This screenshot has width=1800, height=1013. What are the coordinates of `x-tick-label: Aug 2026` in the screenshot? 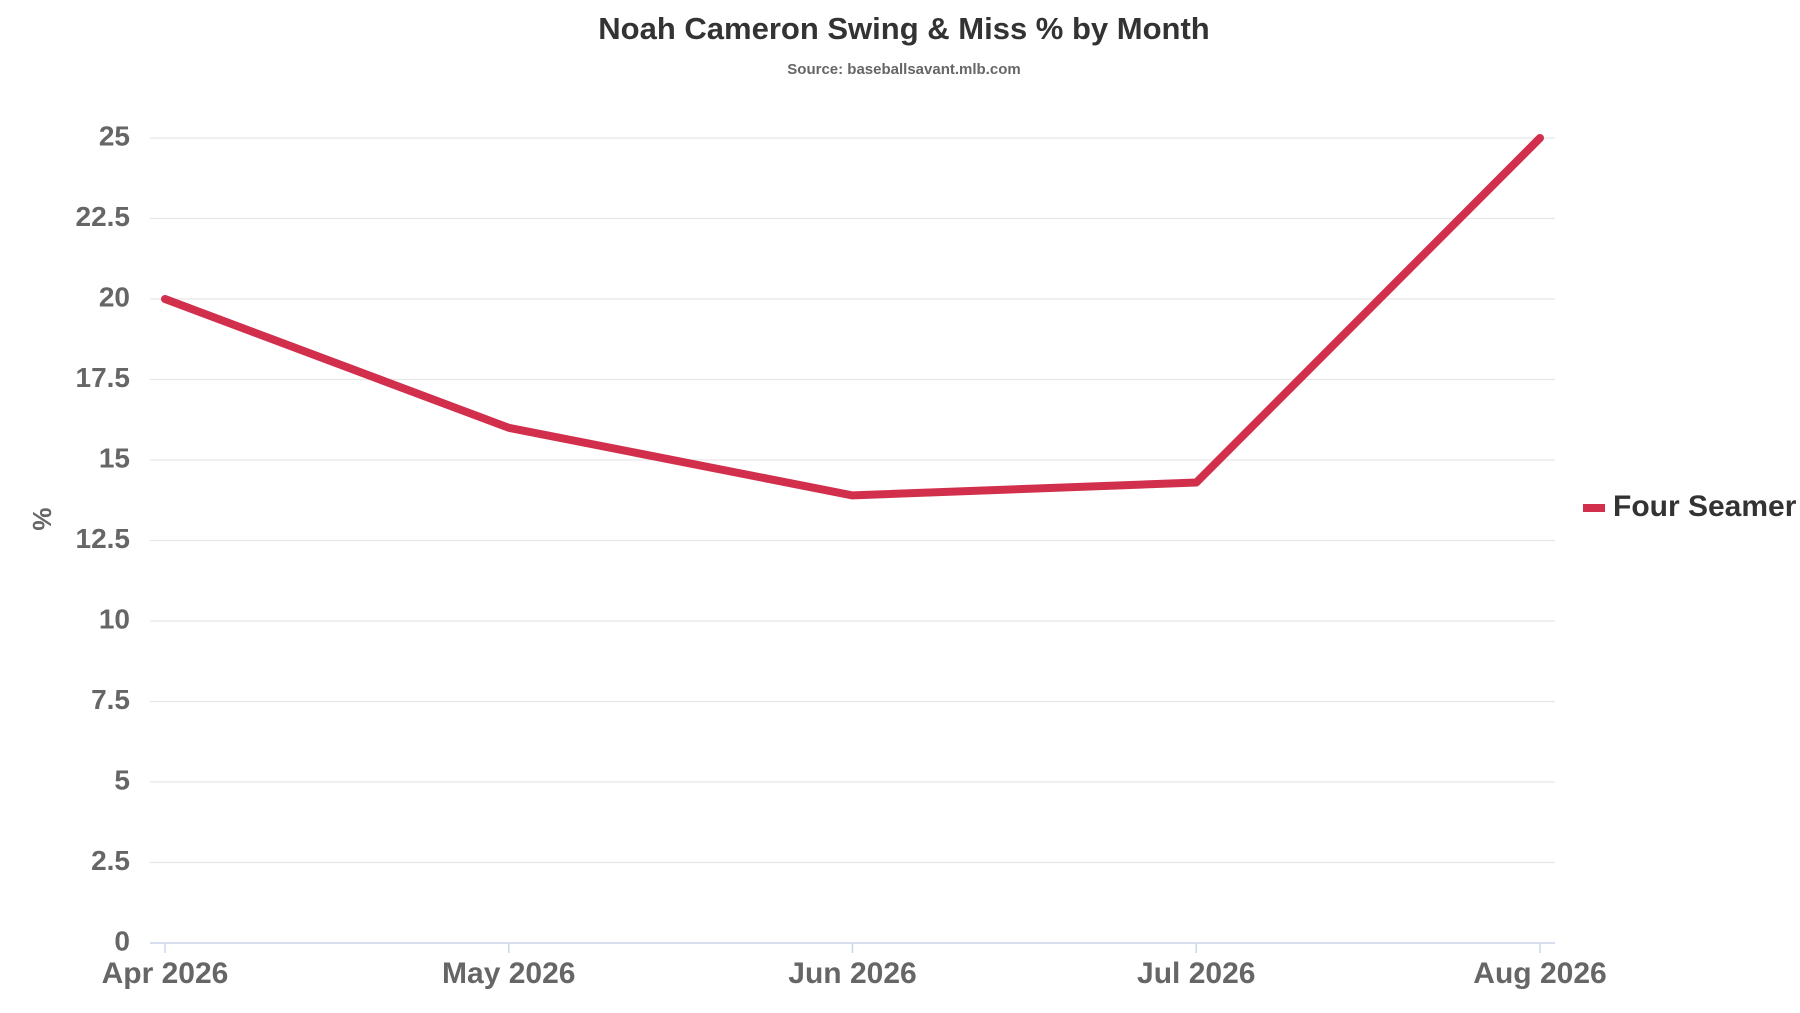 It's located at (1539, 973).